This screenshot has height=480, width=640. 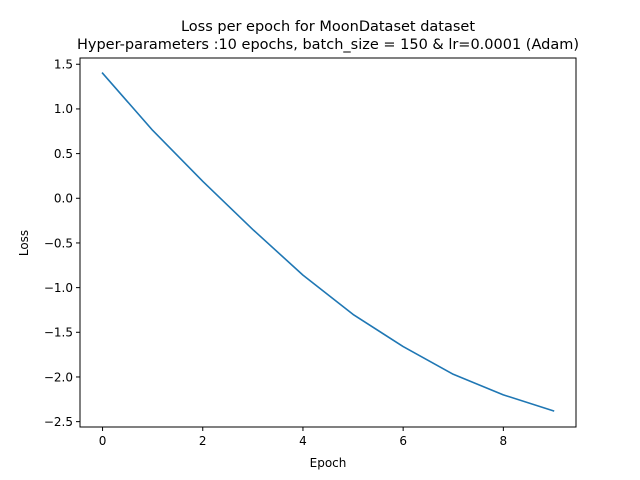 What do you see at coordinates (328, 27) in the screenshot?
I see `chart-title: Loss per epoch for MoonDataset dataset` at bounding box center [328, 27].